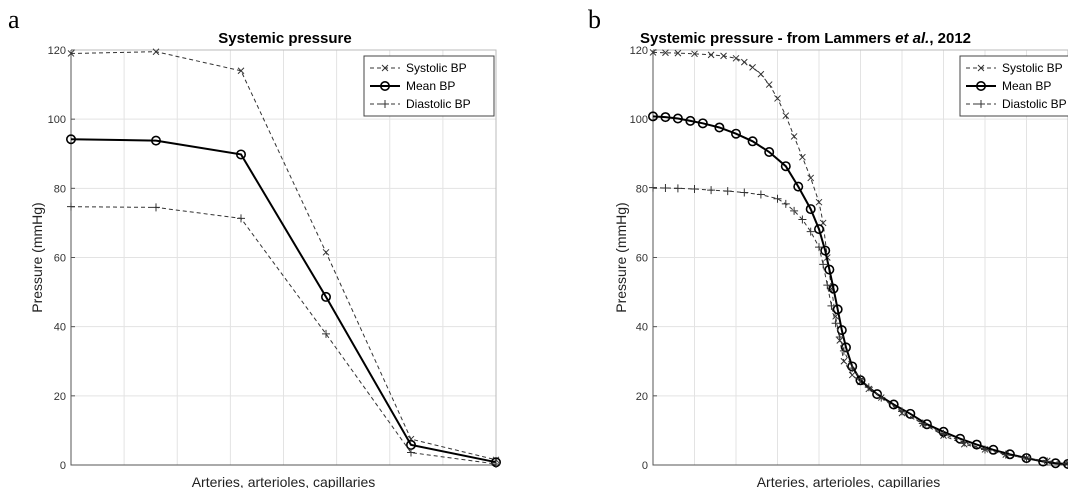  I want to click on y-tick-label: 40, so click(60, 328).